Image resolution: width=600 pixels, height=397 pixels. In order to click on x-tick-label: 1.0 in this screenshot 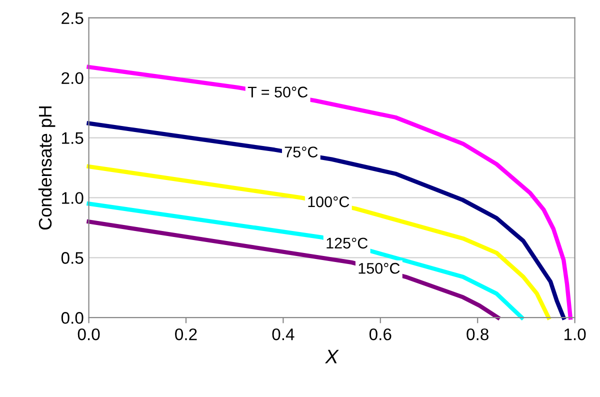, I will do `click(575, 334)`.